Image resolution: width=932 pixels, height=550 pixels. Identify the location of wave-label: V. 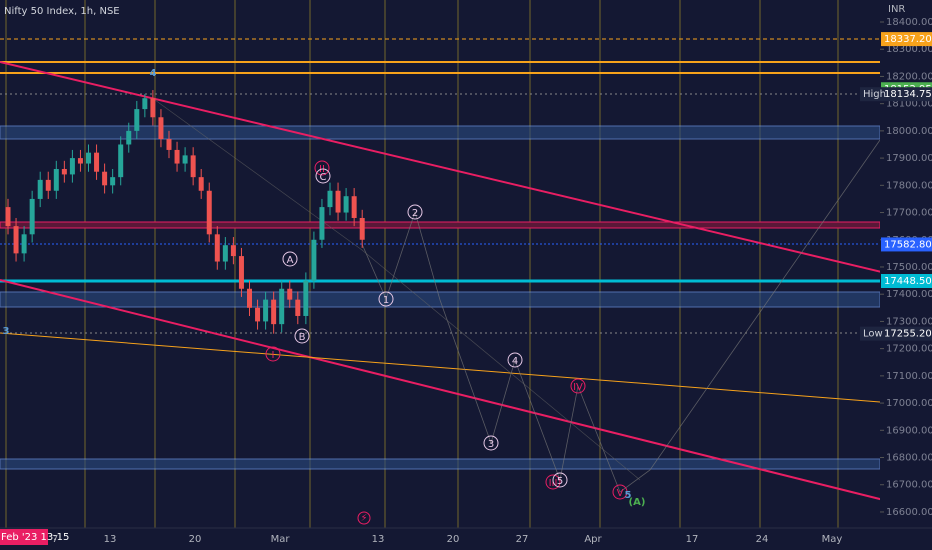
(620, 493).